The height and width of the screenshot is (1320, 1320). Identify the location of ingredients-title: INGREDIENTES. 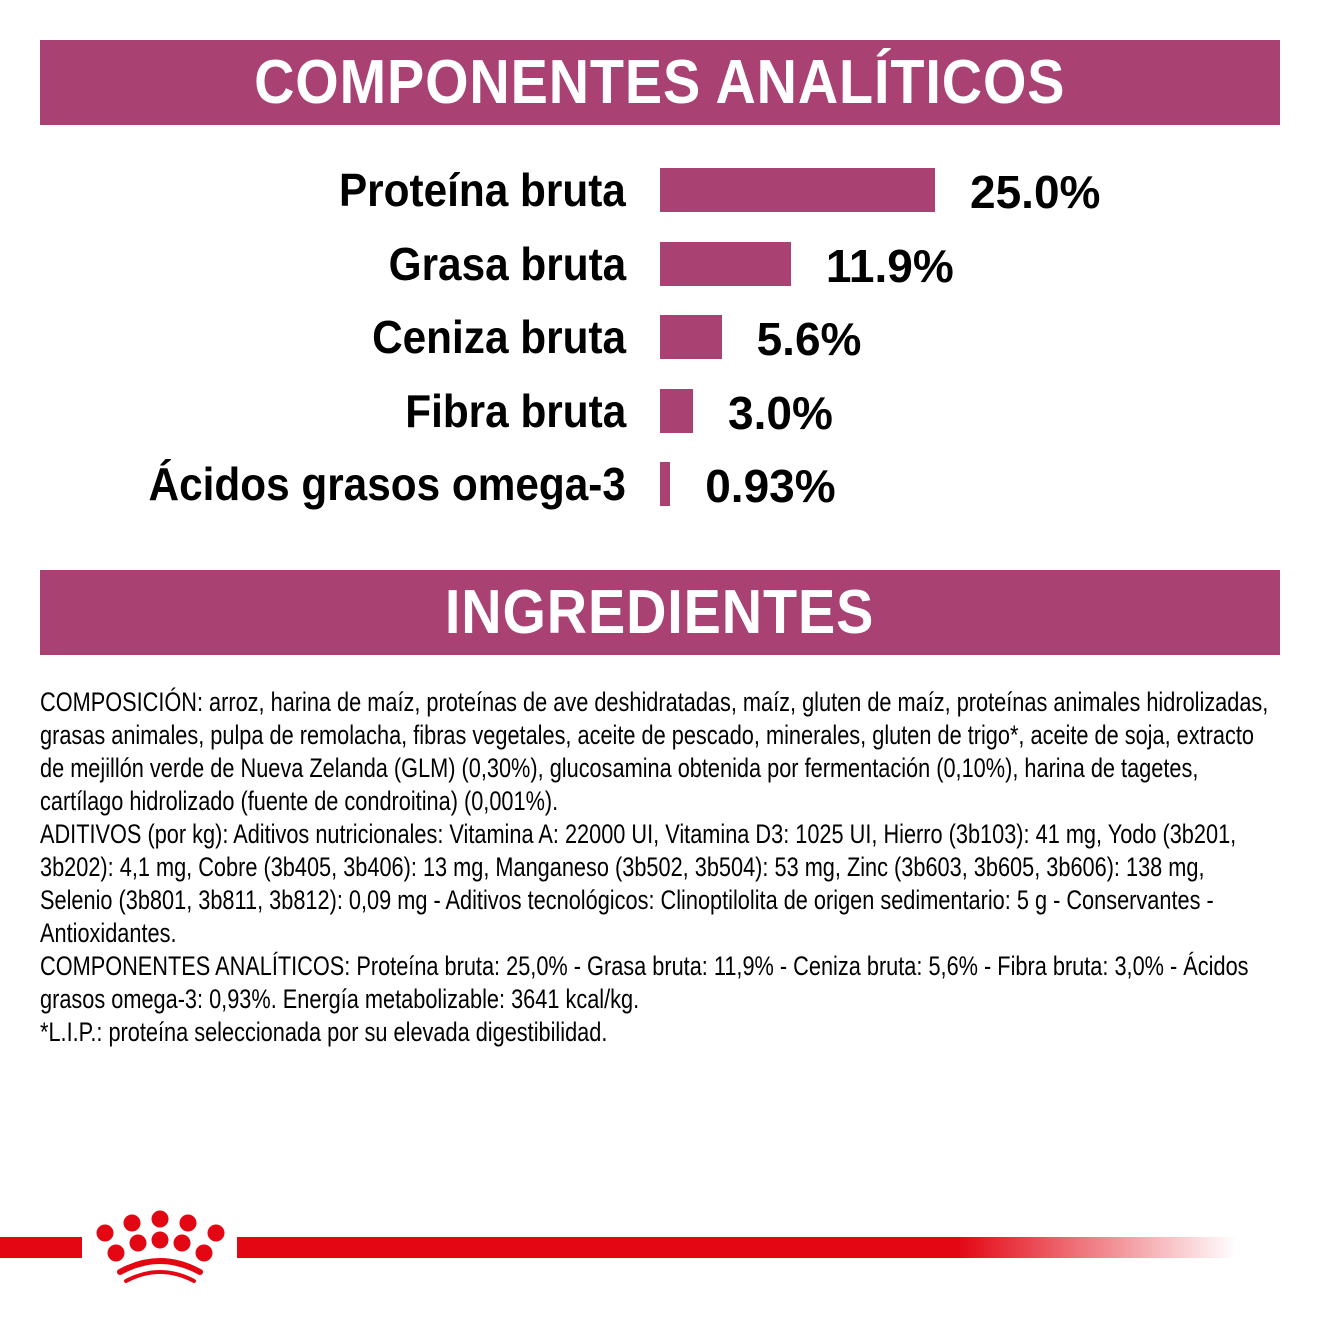
(660, 612).